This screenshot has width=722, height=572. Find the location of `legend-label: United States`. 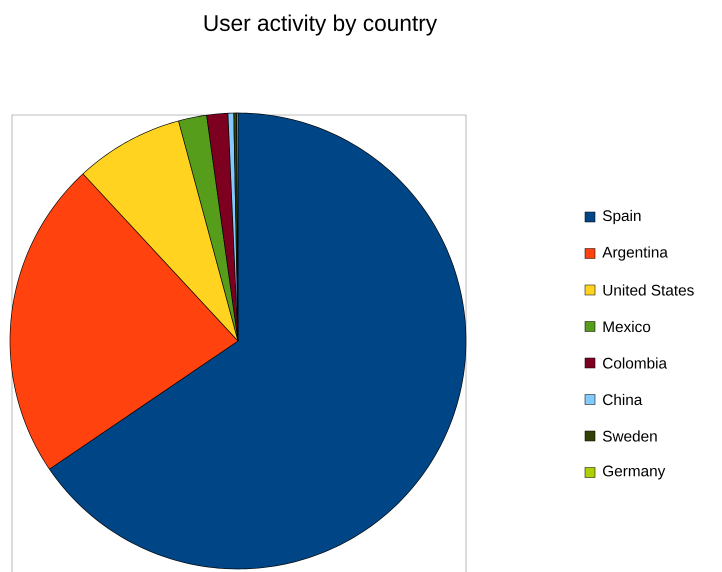

legend-label: United States is located at coordinates (648, 290).